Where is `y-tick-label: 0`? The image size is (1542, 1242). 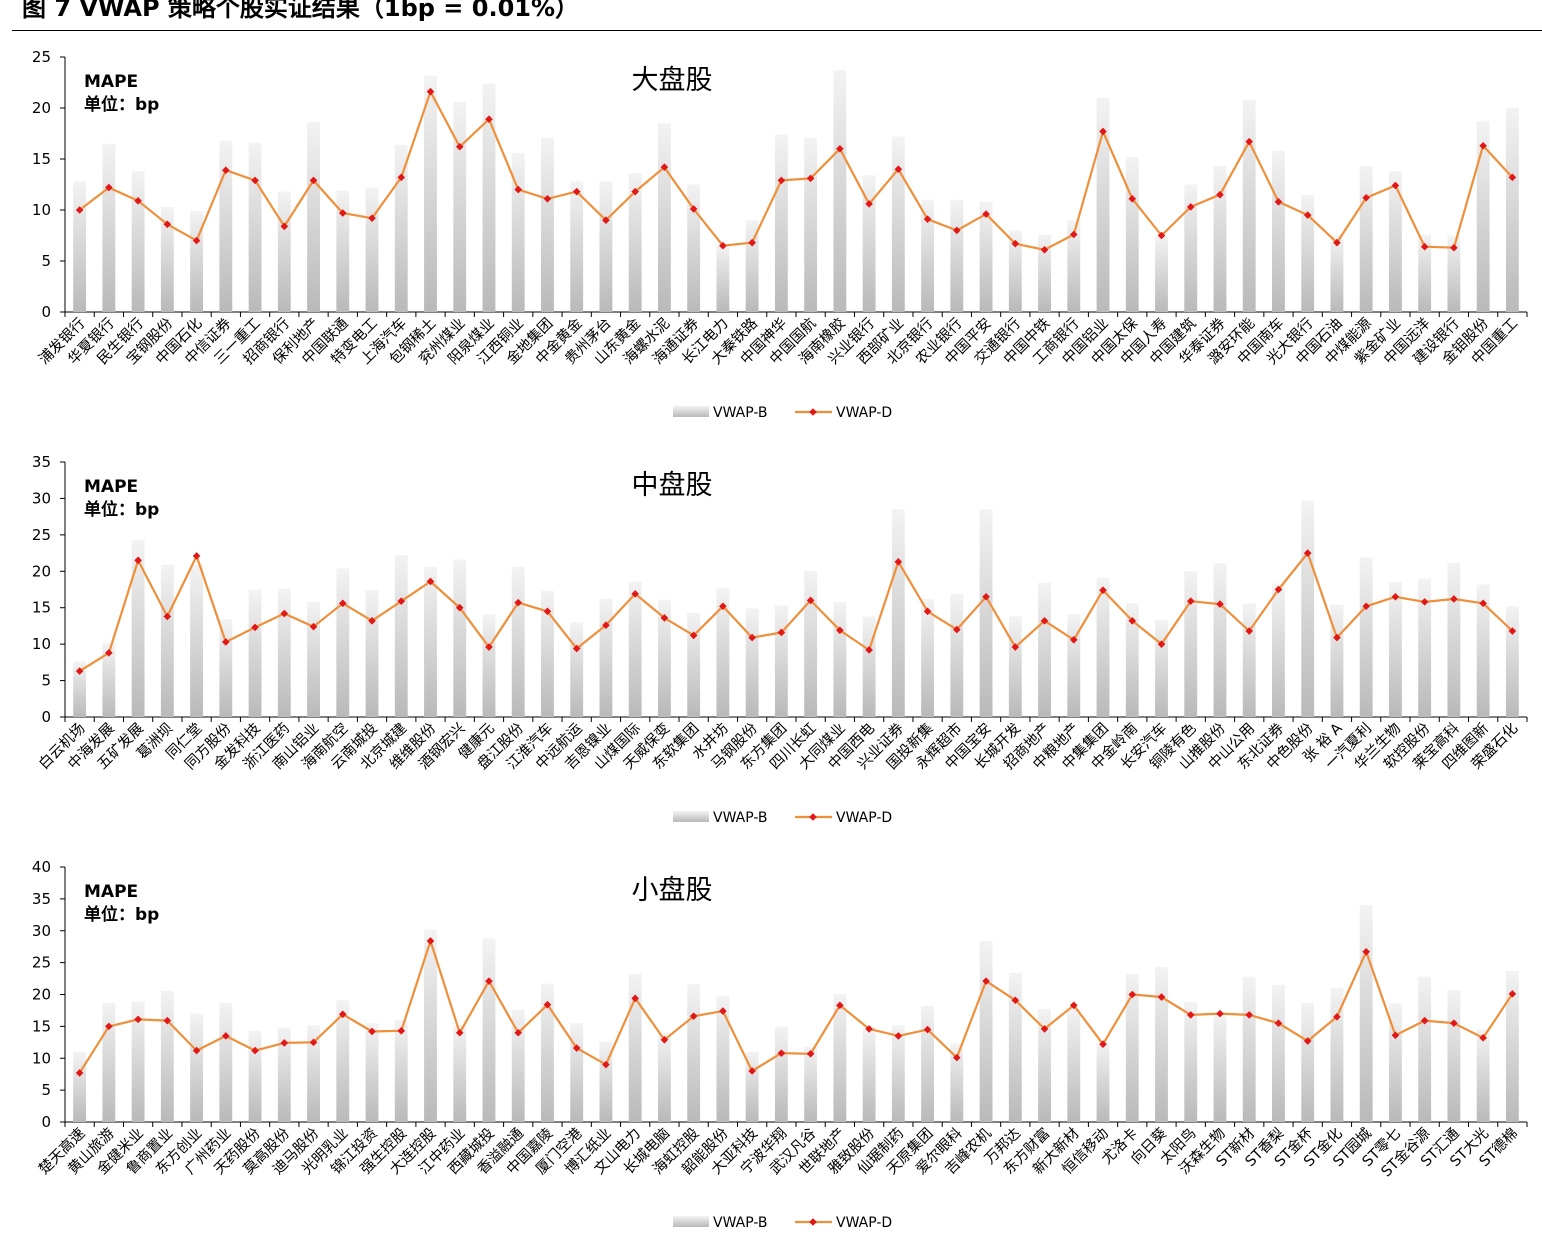
y-tick-label: 0 is located at coordinates (46, 312).